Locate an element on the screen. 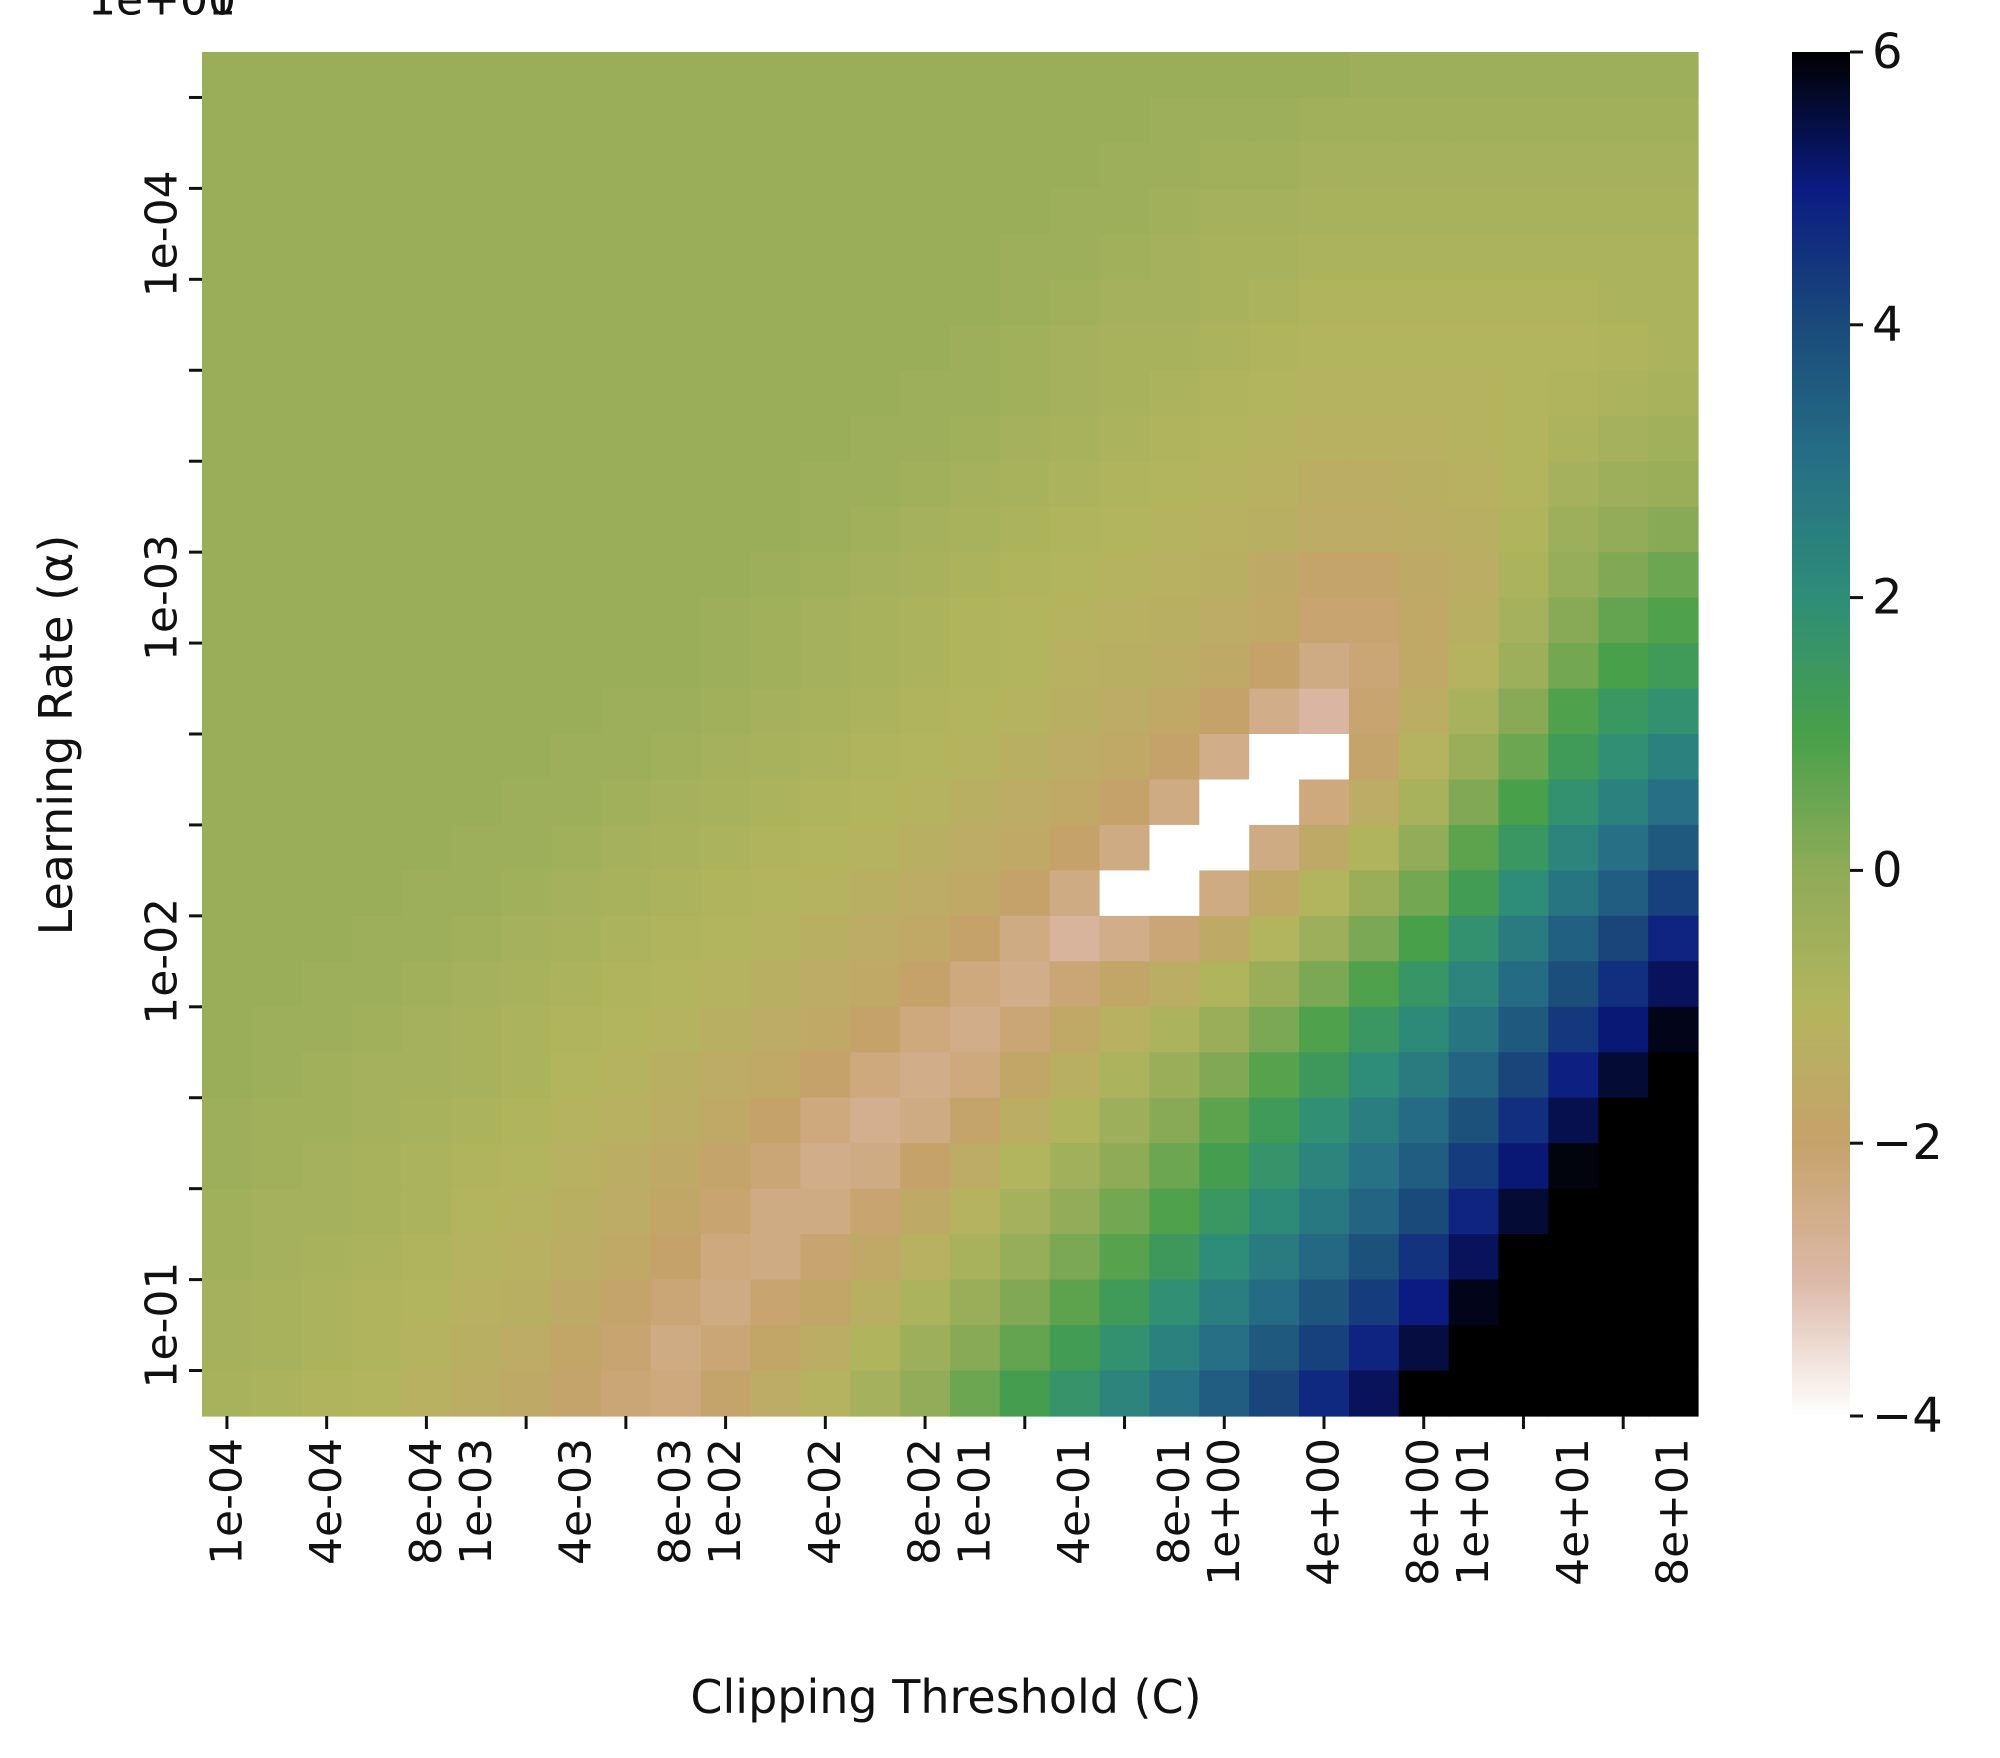  y-tick-label: 1e-02 is located at coordinates (162, 961).